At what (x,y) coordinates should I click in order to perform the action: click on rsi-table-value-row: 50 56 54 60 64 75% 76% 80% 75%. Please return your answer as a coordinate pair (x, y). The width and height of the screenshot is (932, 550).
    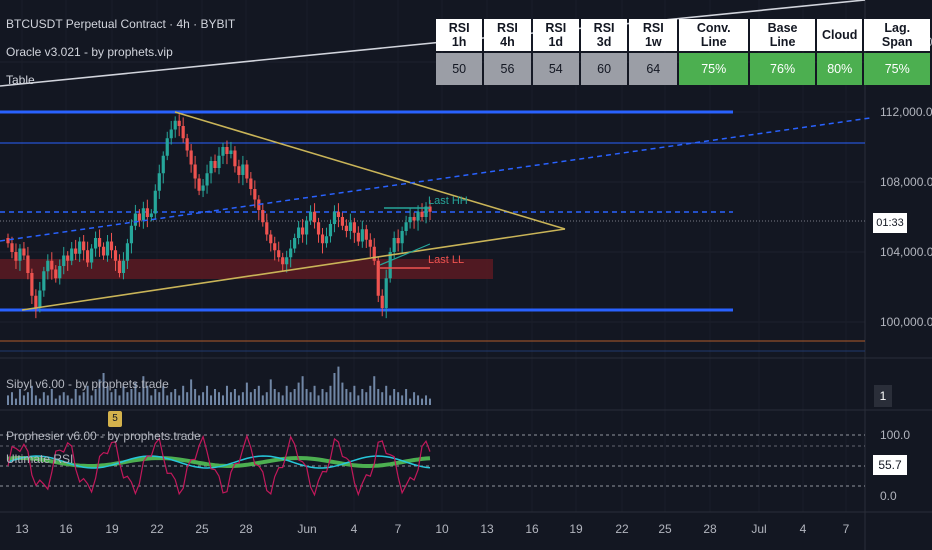
    Looking at the image, I should click on (683, 69).